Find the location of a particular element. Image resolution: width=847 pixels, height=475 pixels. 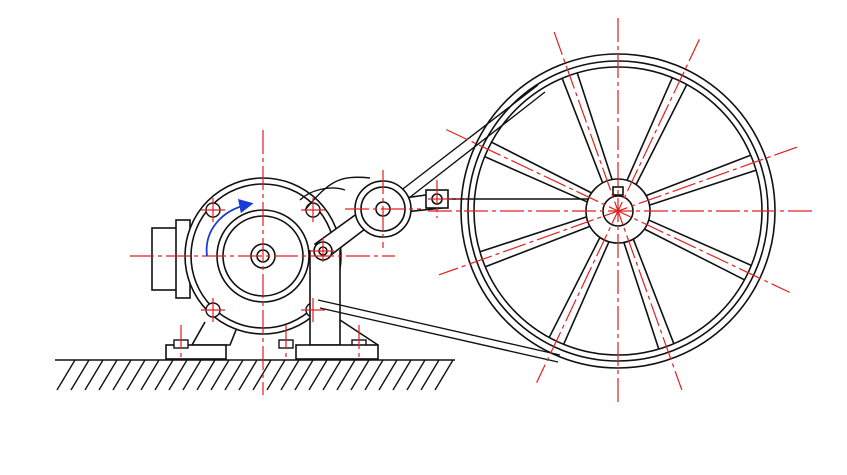

spoke-centerline is located at coordinates (618, 211).